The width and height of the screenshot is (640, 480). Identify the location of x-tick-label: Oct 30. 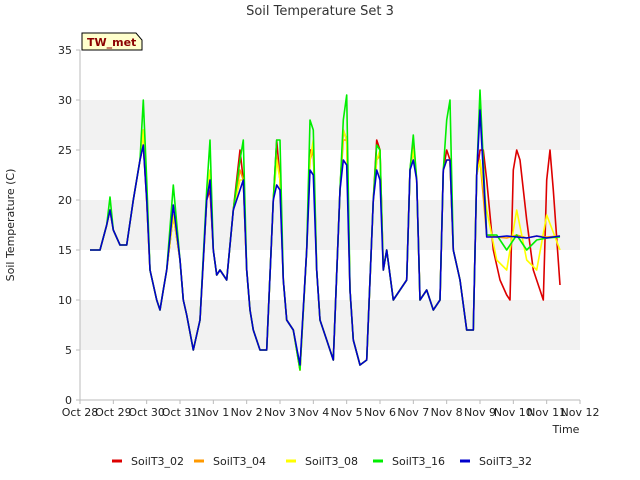
(146, 412).